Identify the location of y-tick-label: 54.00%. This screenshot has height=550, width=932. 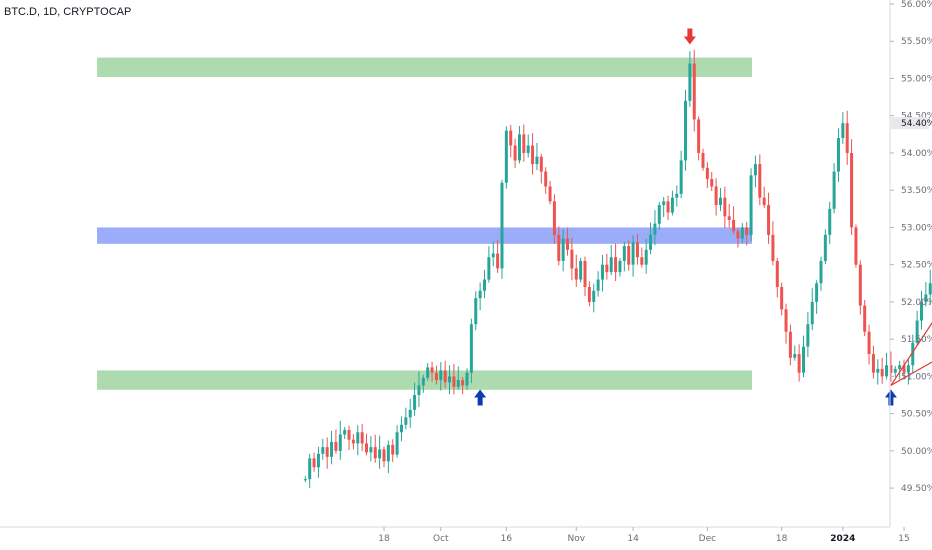
(916, 154).